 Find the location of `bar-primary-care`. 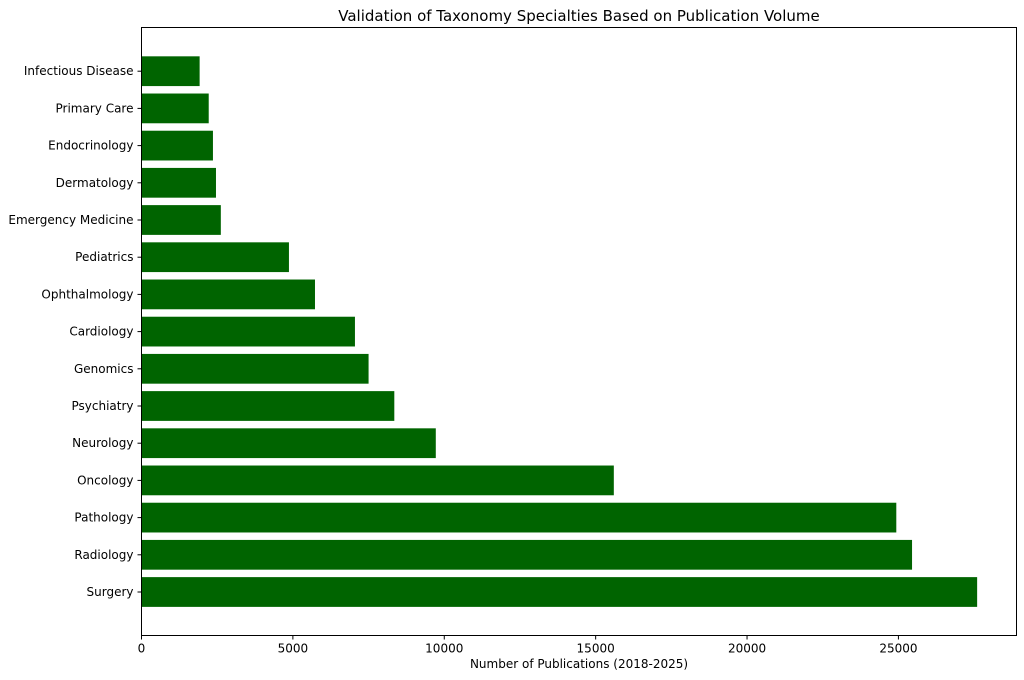

bar-primary-care is located at coordinates (175, 108).